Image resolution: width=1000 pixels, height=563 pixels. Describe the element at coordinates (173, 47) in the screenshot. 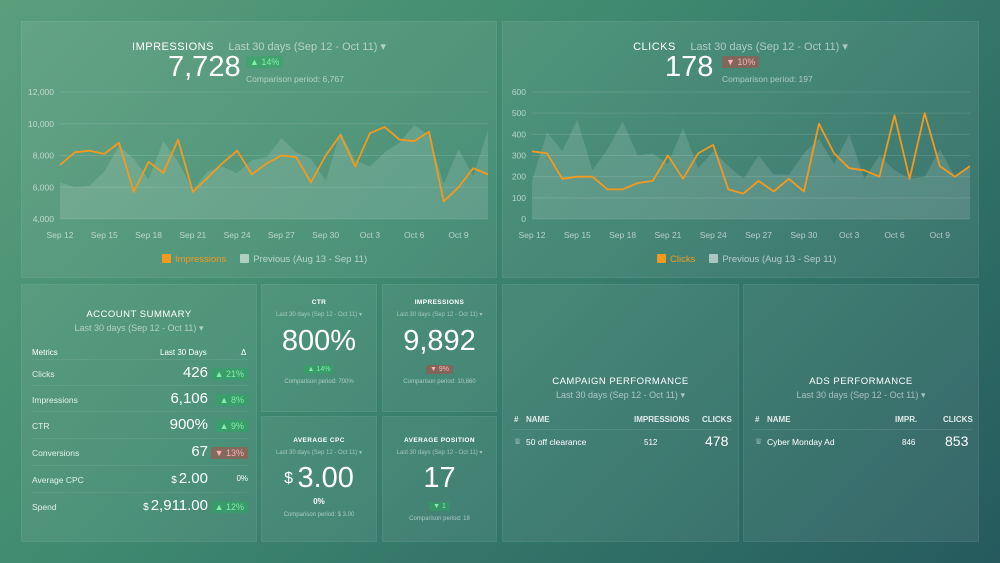

I see `impressions-title: IMPRESSIONS` at that location.